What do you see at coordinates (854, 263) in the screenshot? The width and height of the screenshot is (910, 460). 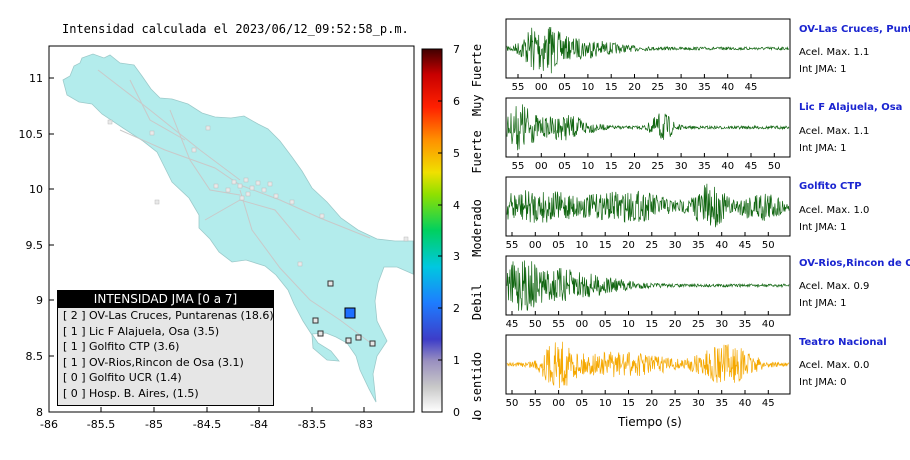 I see `station-name: OV-Rios,Rincon de Osa` at bounding box center [854, 263].